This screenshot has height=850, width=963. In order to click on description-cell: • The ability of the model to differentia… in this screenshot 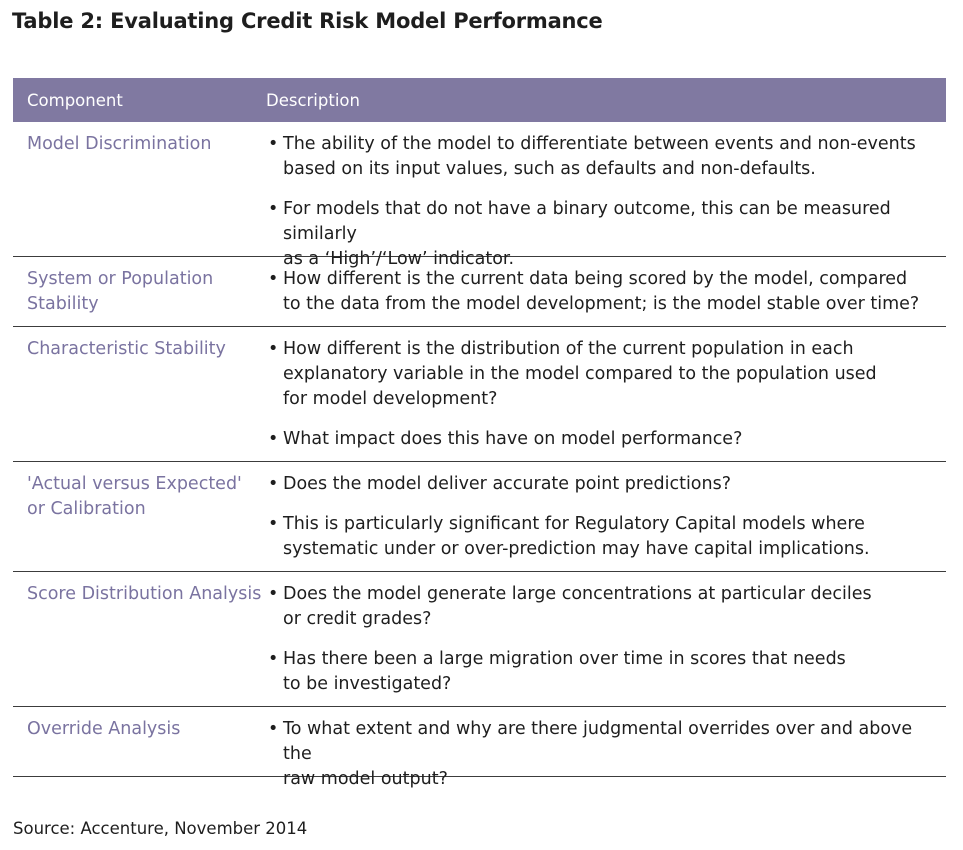, I will do `click(606, 195)`.